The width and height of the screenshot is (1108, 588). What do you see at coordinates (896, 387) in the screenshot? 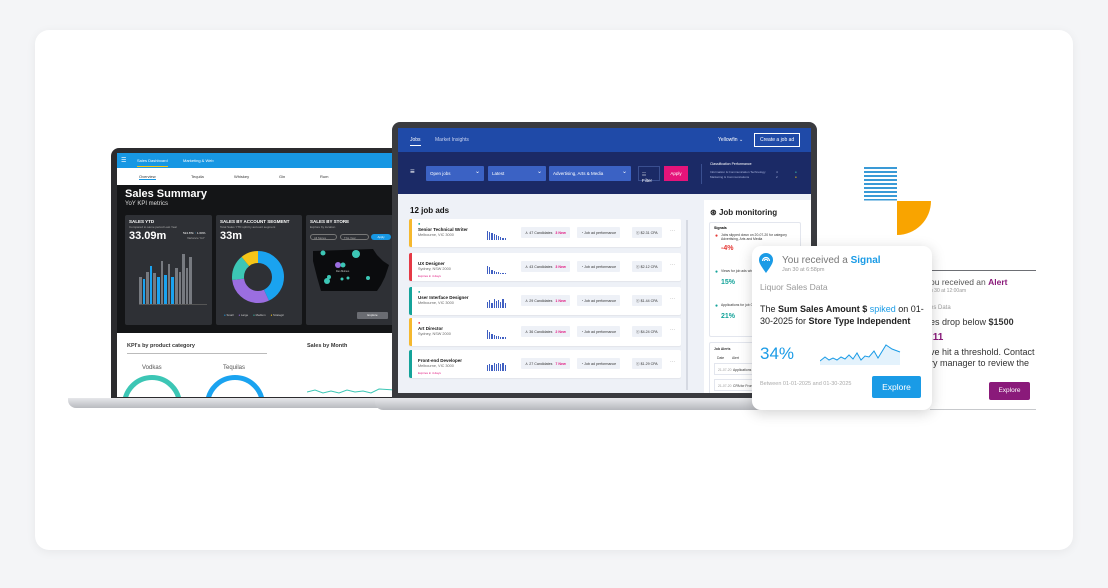
I see `signal-explore-button: Explore` at bounding box center [896, 387].